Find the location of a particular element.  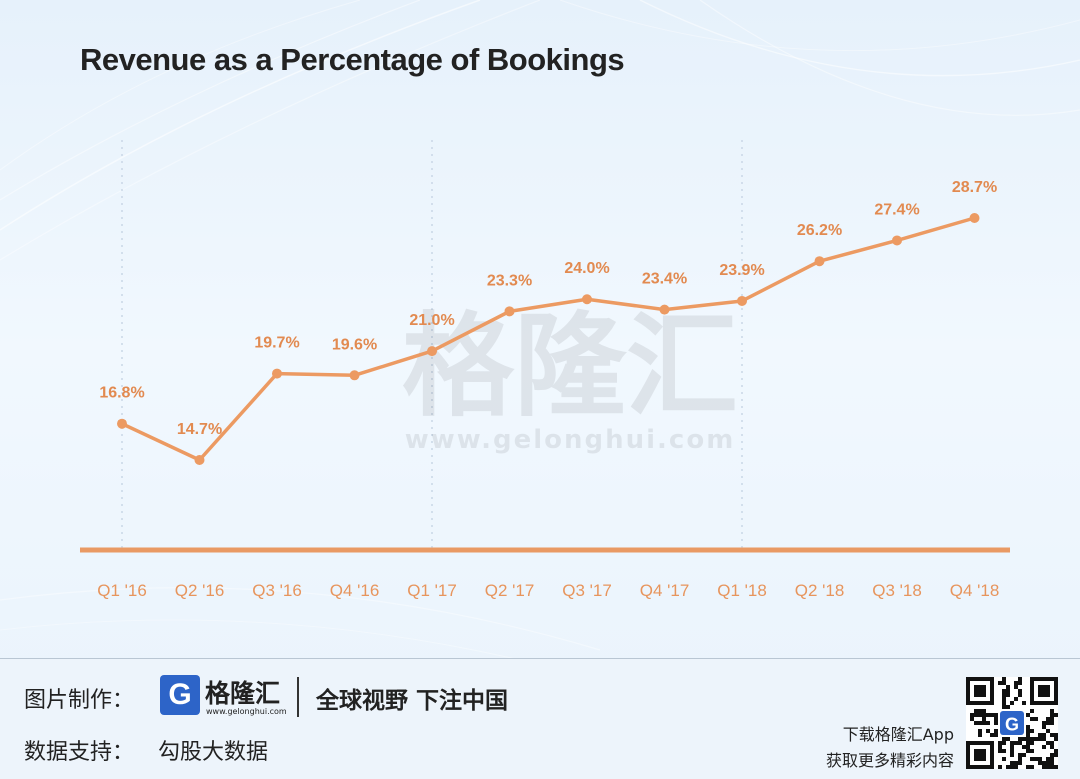

x-tick-label: Q1 '16 is located at coordinates (122, 590).